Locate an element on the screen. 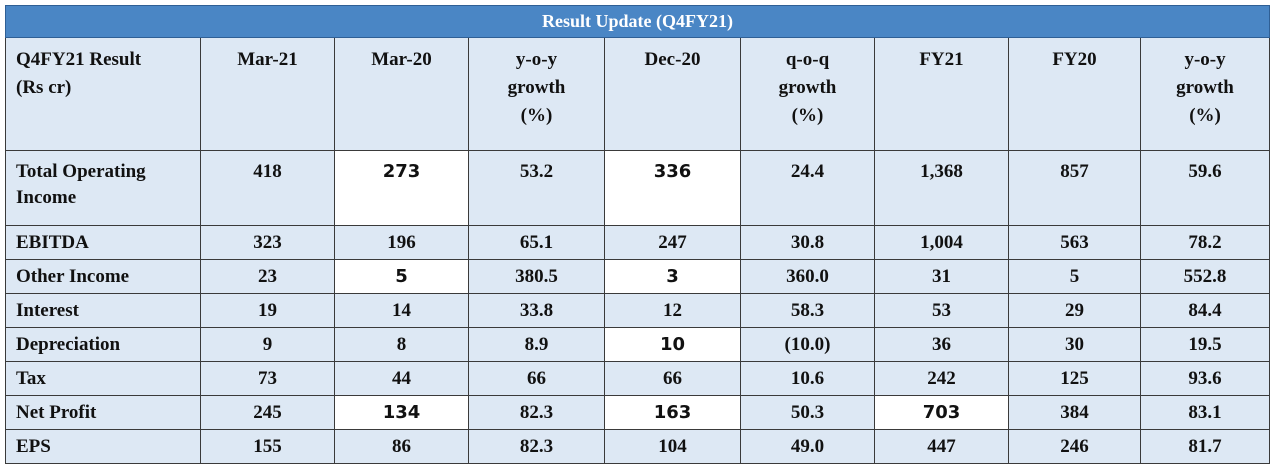  header-line: Q4FY21 Result is located at coordinates (79, 59).